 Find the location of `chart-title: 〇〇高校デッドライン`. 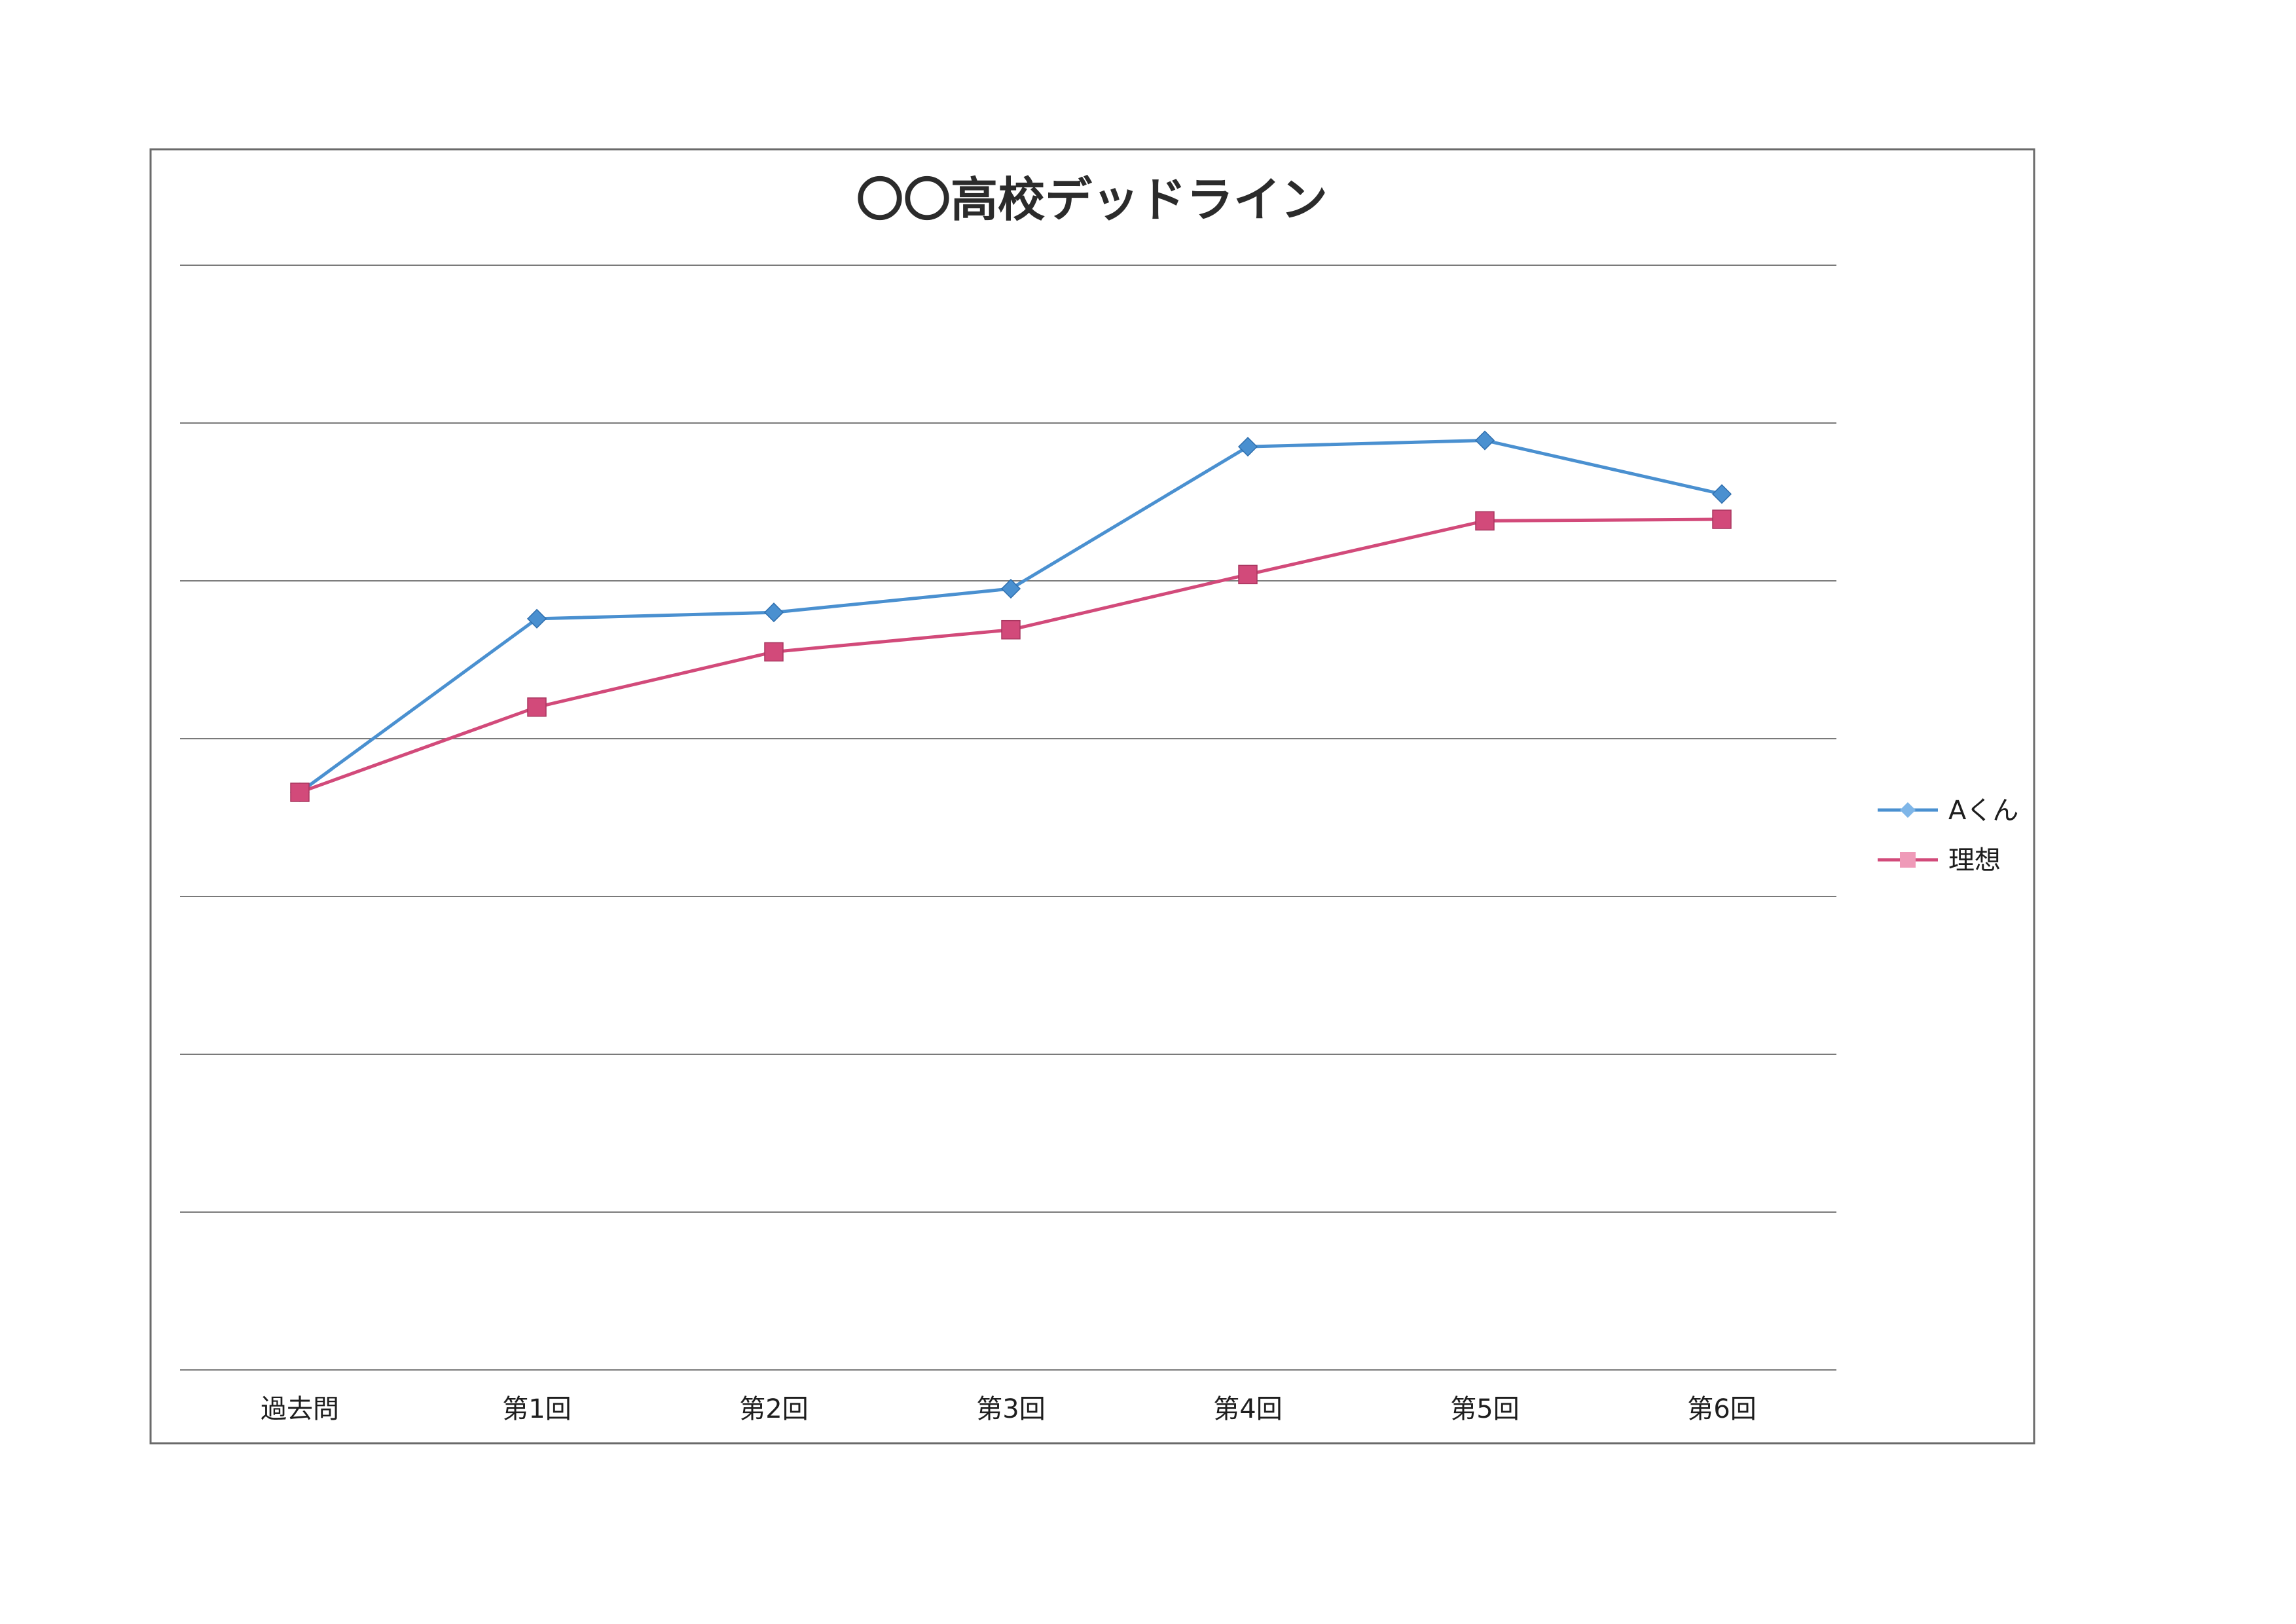

chart-title: 〇〇高校デッドライン is located at coordinates (1092, 199).